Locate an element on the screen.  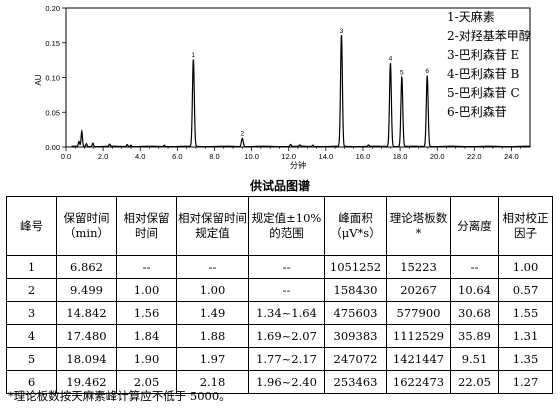
peak-label: 4 is located at coordinates (391, 59).